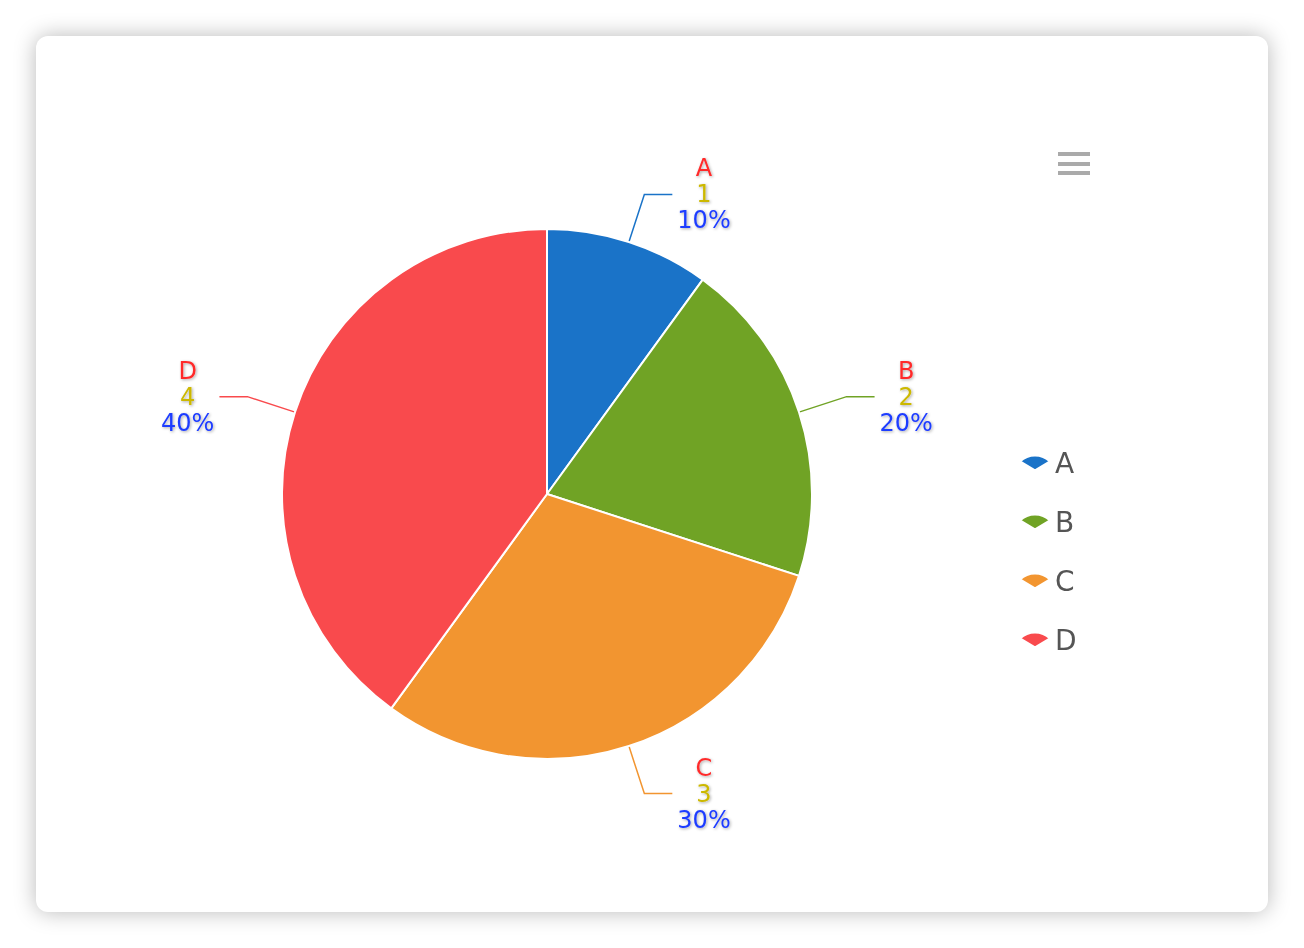  What do you see at coordinates (188, 422) in the screenshot?
I see `text: 40%` at bounding box center [188, 422].